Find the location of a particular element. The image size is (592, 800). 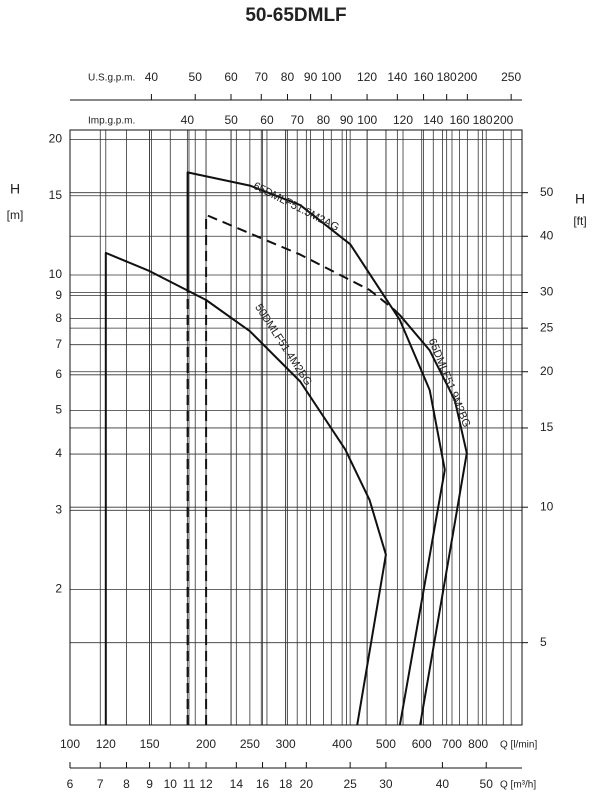

y2-label: H is located at coordinates (580, 199).